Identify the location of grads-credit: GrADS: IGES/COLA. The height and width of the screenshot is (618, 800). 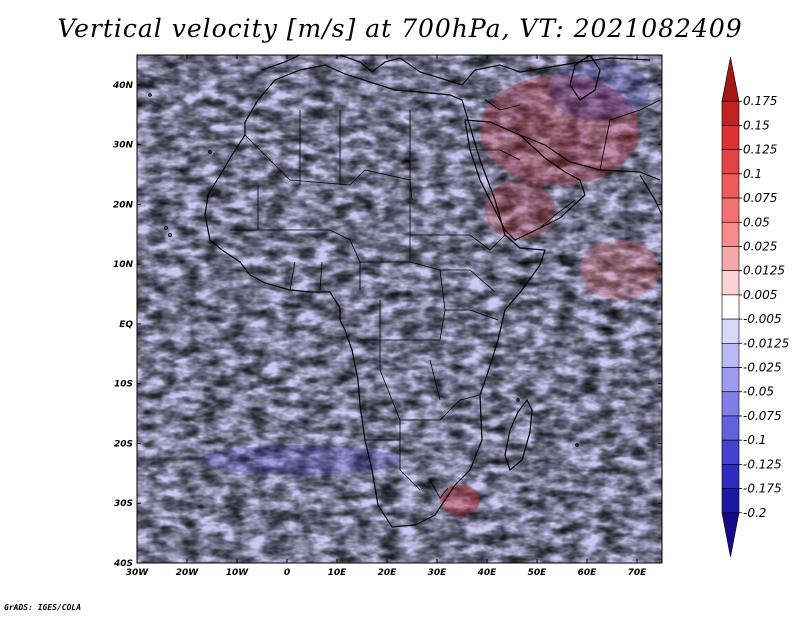
(43, 607).